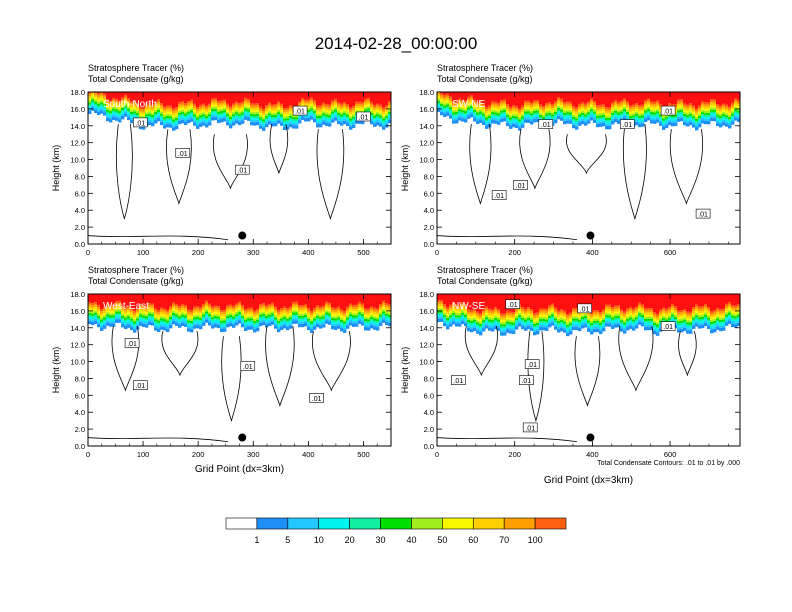  What do you see at coordinates (514, 454) in the screenshot?
I see `x-tick-label: 200` at bounding box center [514, 454].